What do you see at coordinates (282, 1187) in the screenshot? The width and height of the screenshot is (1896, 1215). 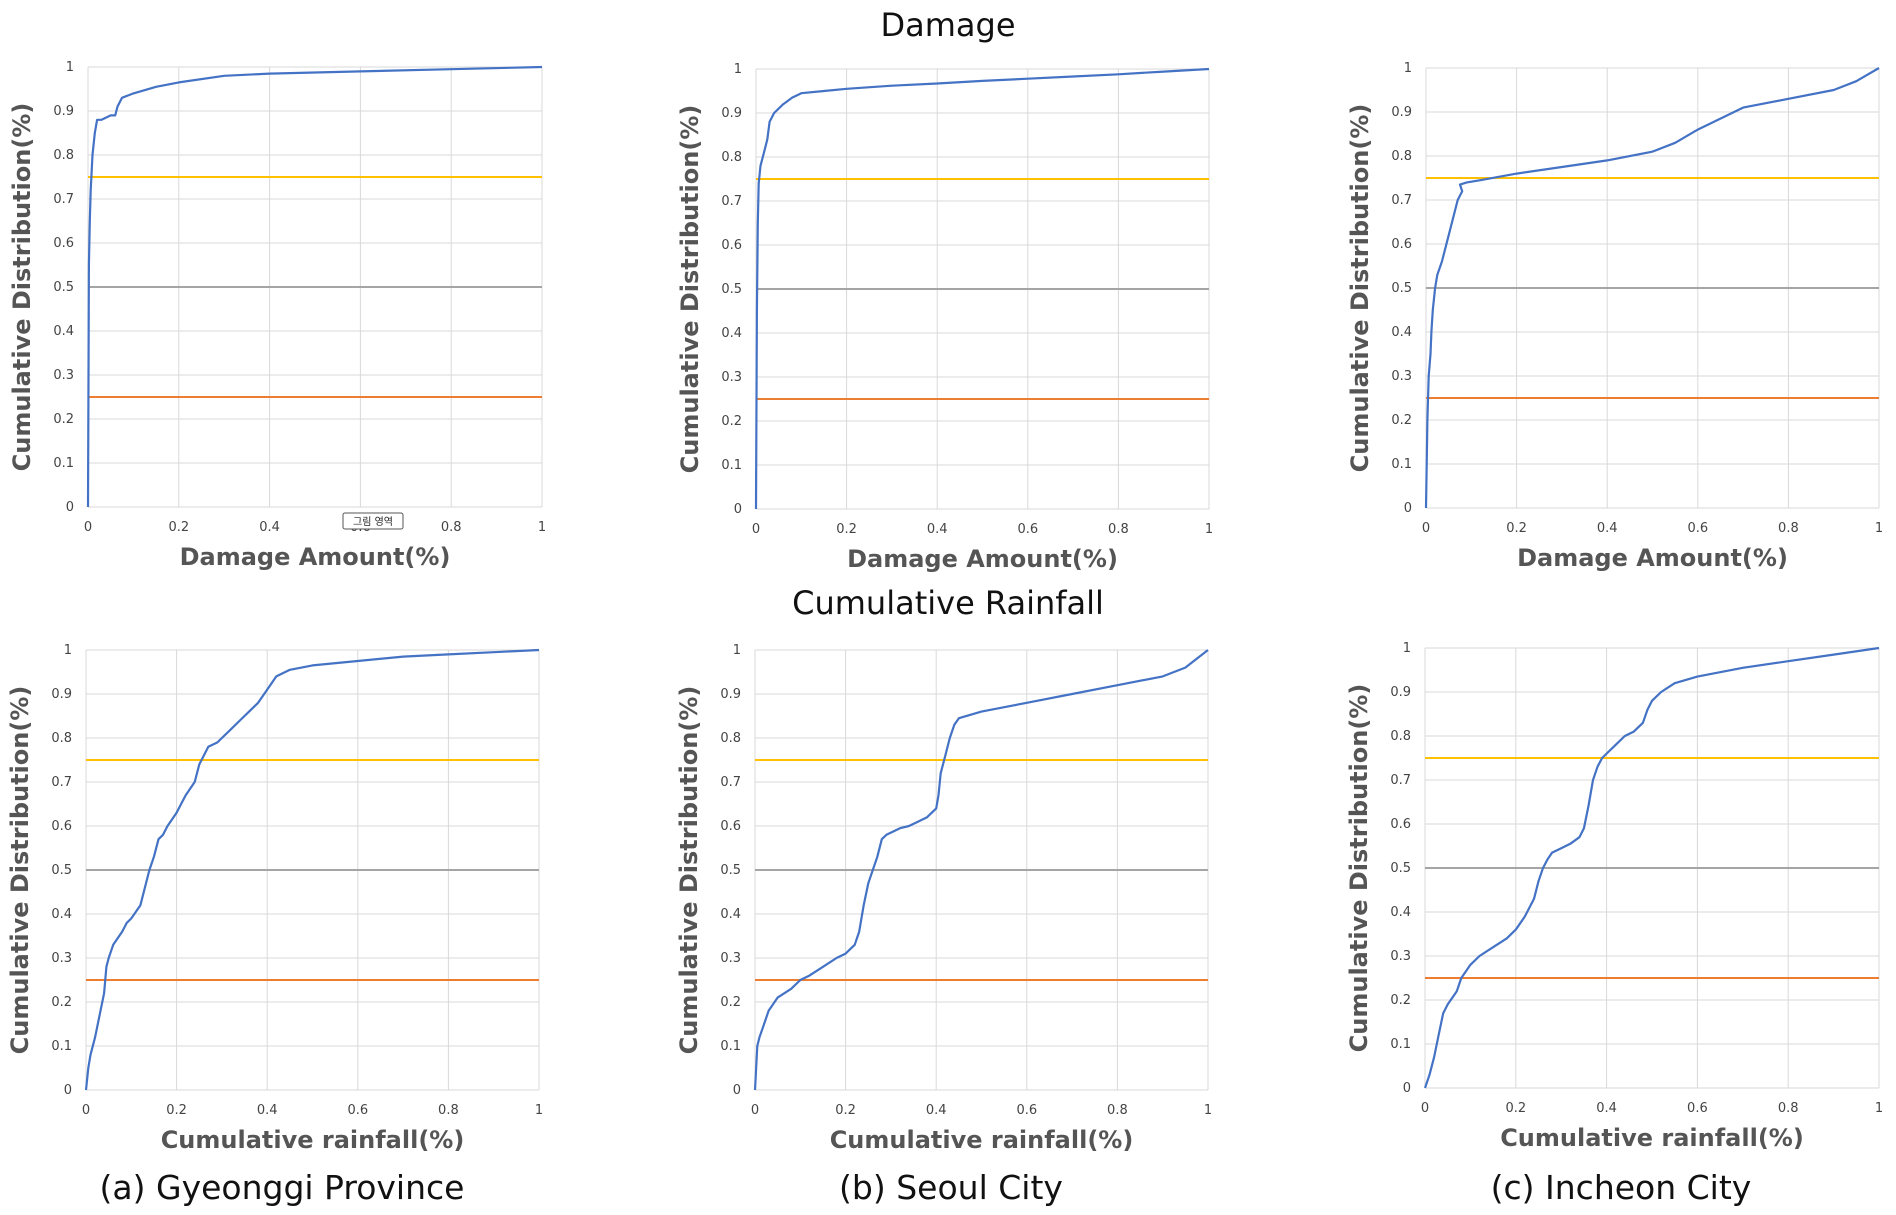 I see `caption-gyeonggi: (a) Gyeonggi Province` at bounding box center [282, 1187].